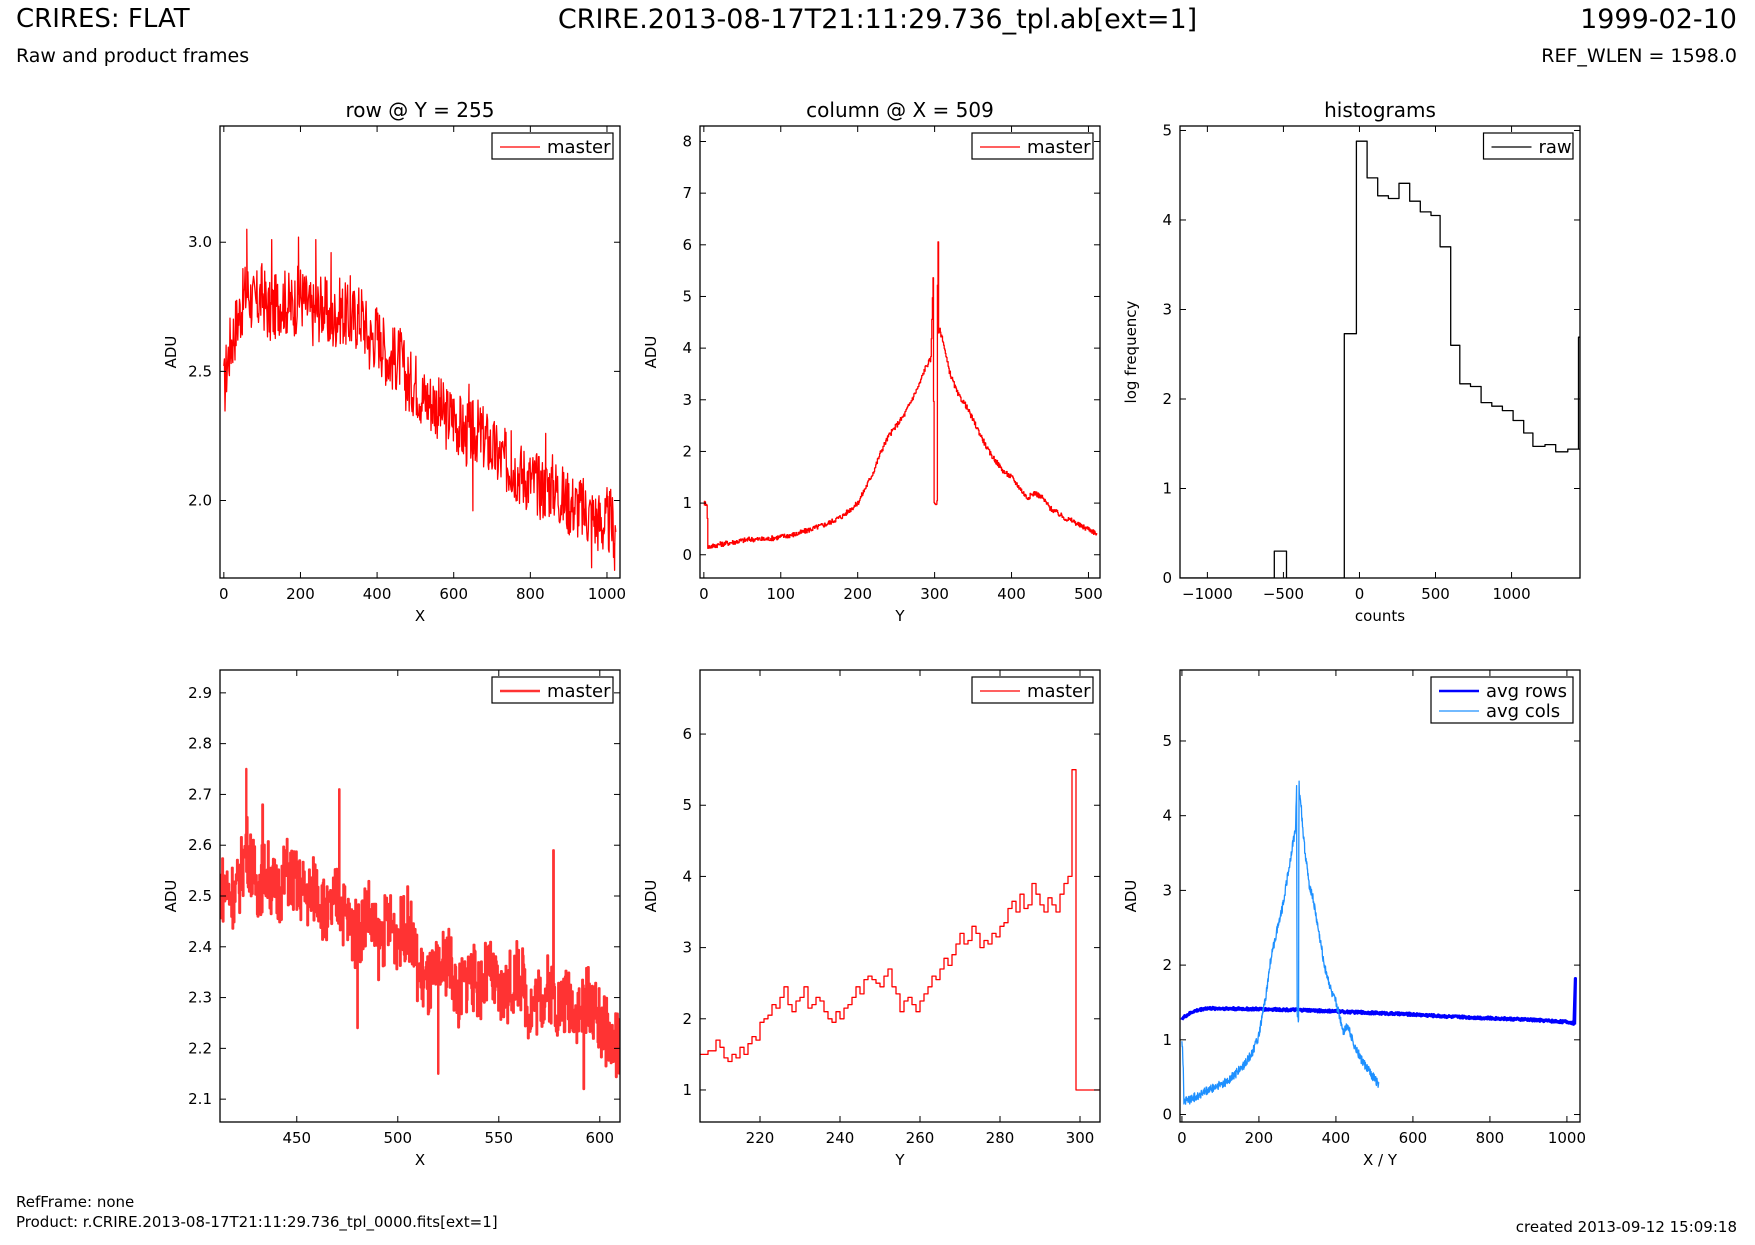  I want to click on chart-title: column @ X = 509, so click(900, 110).